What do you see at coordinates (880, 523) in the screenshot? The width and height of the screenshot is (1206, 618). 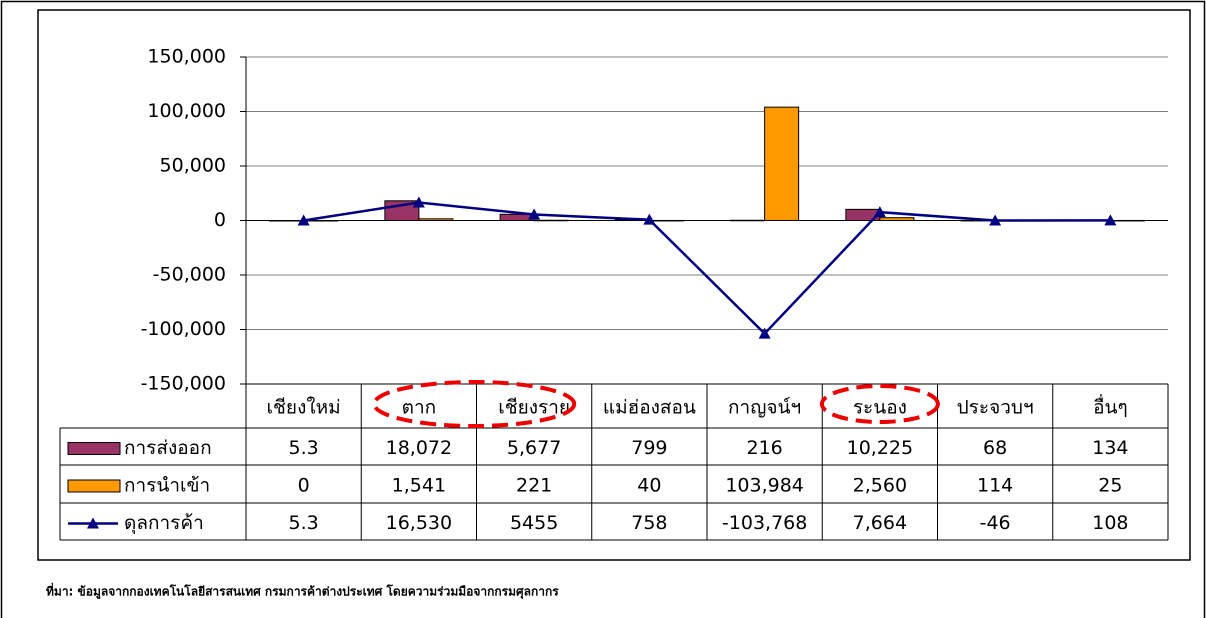 I see `table-value: 7,664` at bounding box center [880, 523].